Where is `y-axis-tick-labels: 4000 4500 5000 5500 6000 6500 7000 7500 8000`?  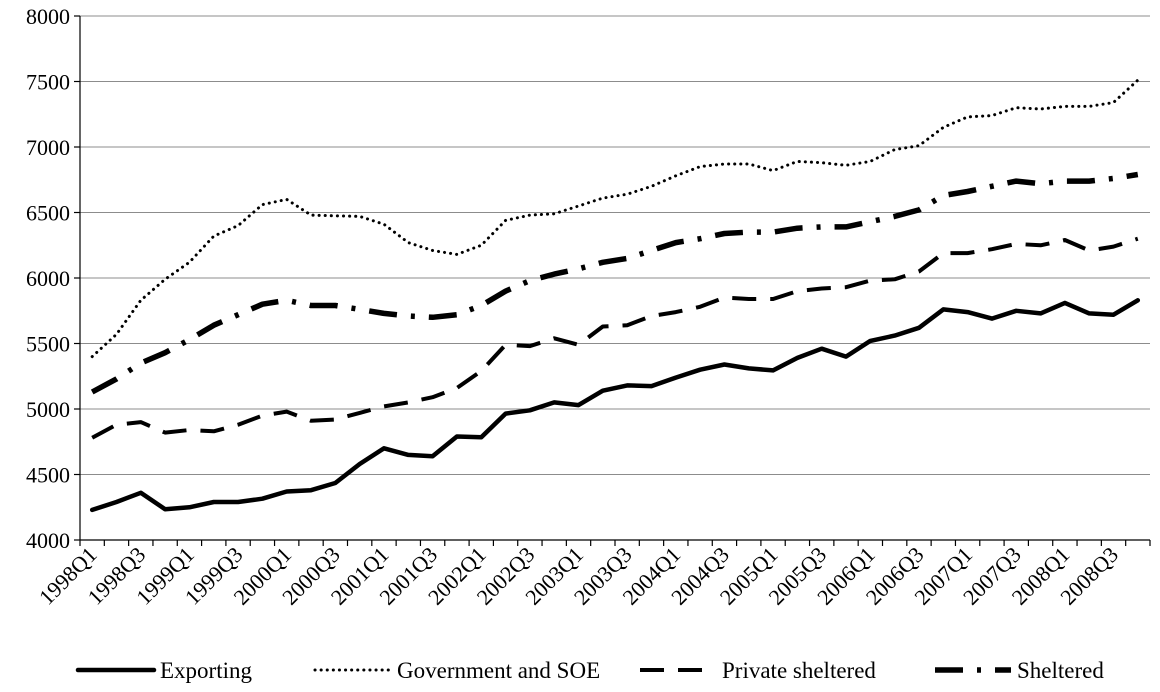 y-axis-tick-labels: 4000 4500 5000 5500 6000 6500 7000 7500 8000 is located at coordinates (48, 278).